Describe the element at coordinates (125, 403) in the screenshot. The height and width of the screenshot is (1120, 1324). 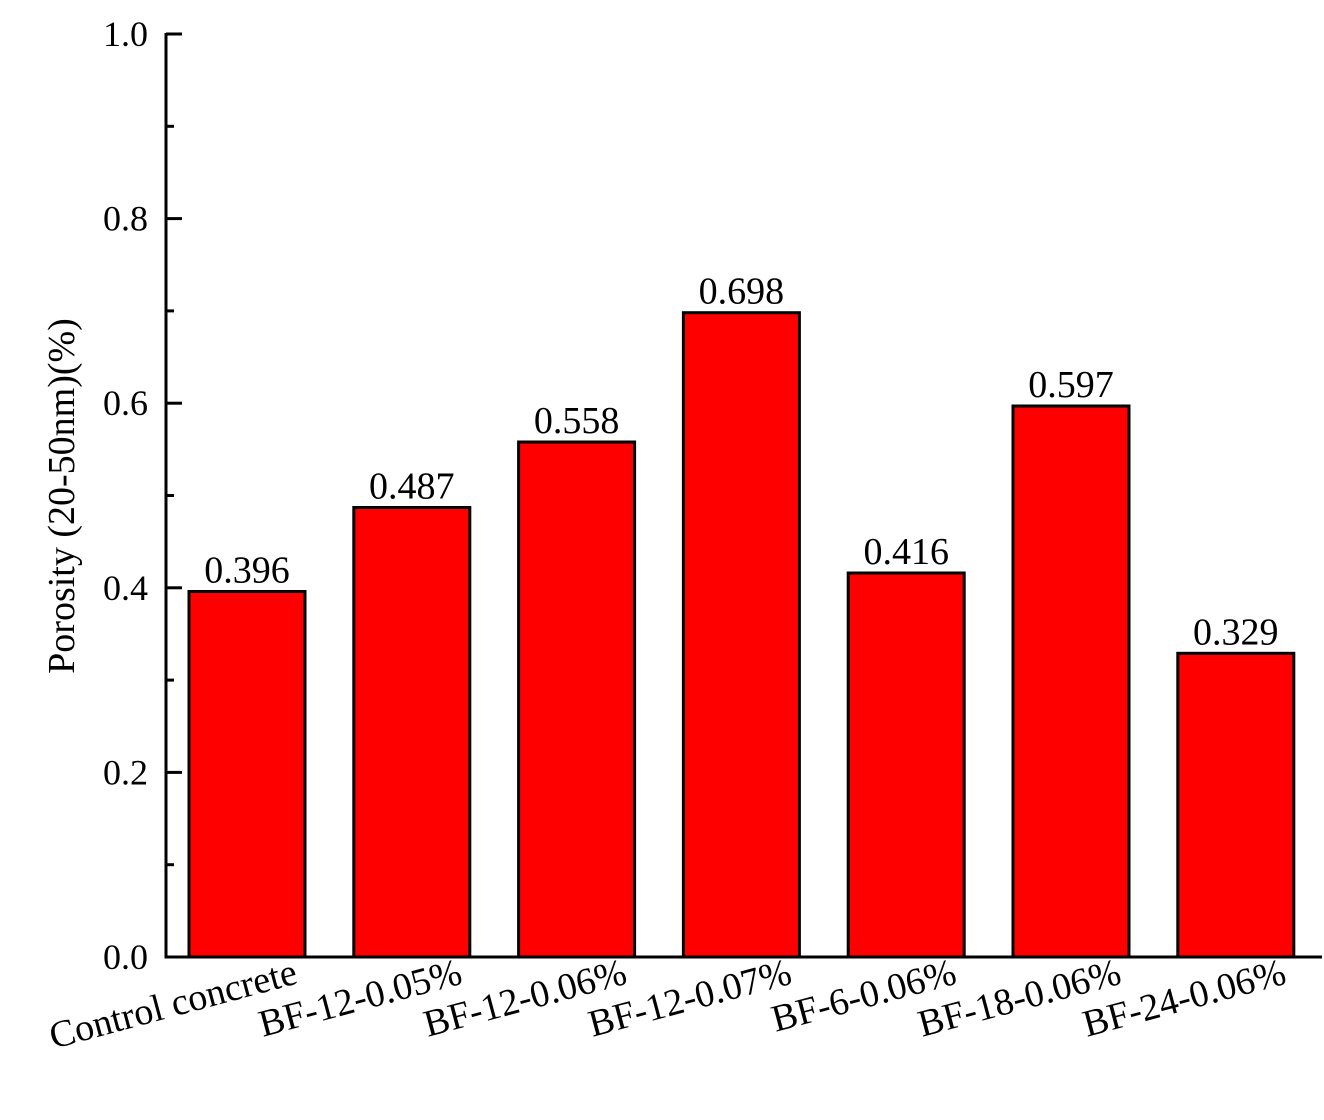
I see `y-tick-label: 0.6` at that location.